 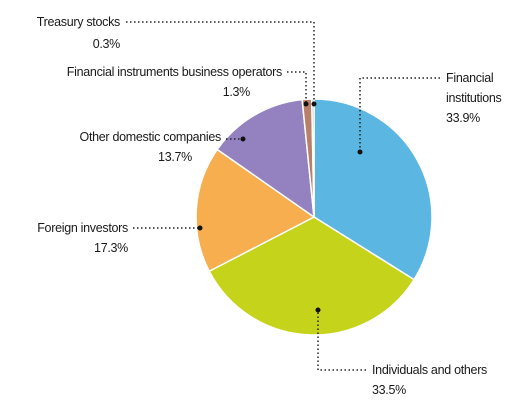 I want to click on slice-value-label: 13.7%, so click(x=175, y=157).